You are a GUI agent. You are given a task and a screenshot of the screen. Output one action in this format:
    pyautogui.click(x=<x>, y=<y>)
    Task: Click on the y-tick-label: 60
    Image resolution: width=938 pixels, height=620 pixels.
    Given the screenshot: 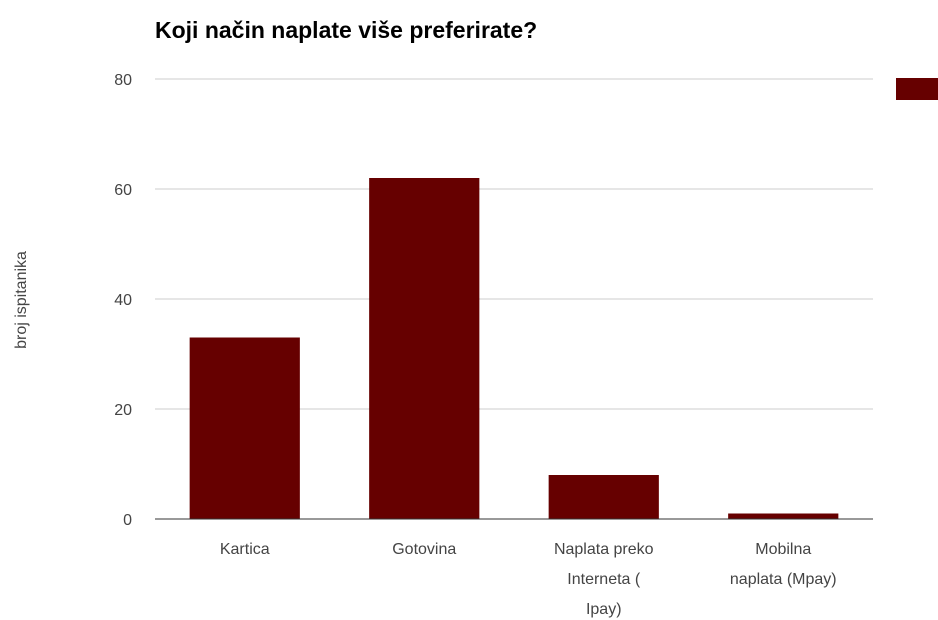 What is the action you would take?
    pyautogui.click(x=123, y=190)
    